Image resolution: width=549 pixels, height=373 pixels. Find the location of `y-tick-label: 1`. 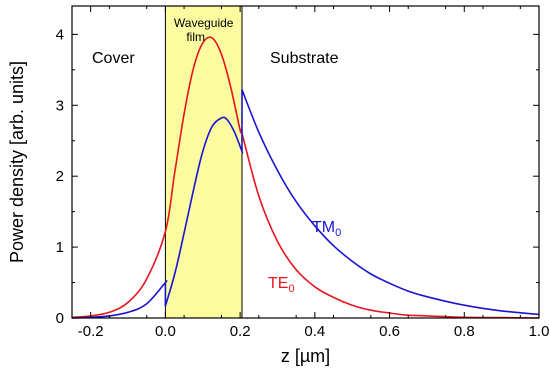

y-tick-label: 1 is located at coordinates (60, 247).